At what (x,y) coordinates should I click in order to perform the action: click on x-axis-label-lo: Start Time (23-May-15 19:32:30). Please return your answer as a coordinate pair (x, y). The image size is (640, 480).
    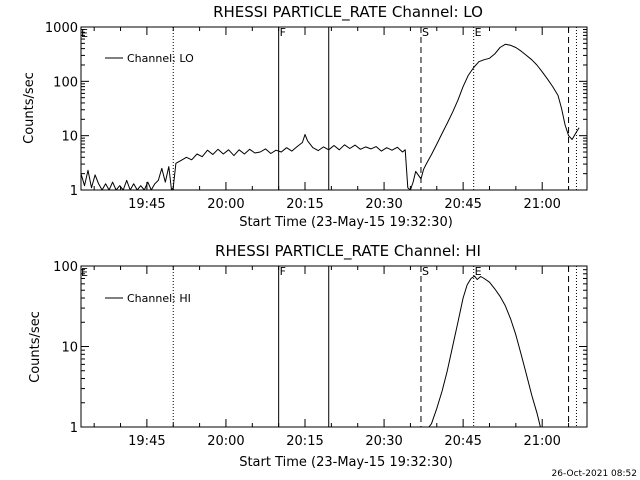
    Looking at the image, I should click on (346, 222).